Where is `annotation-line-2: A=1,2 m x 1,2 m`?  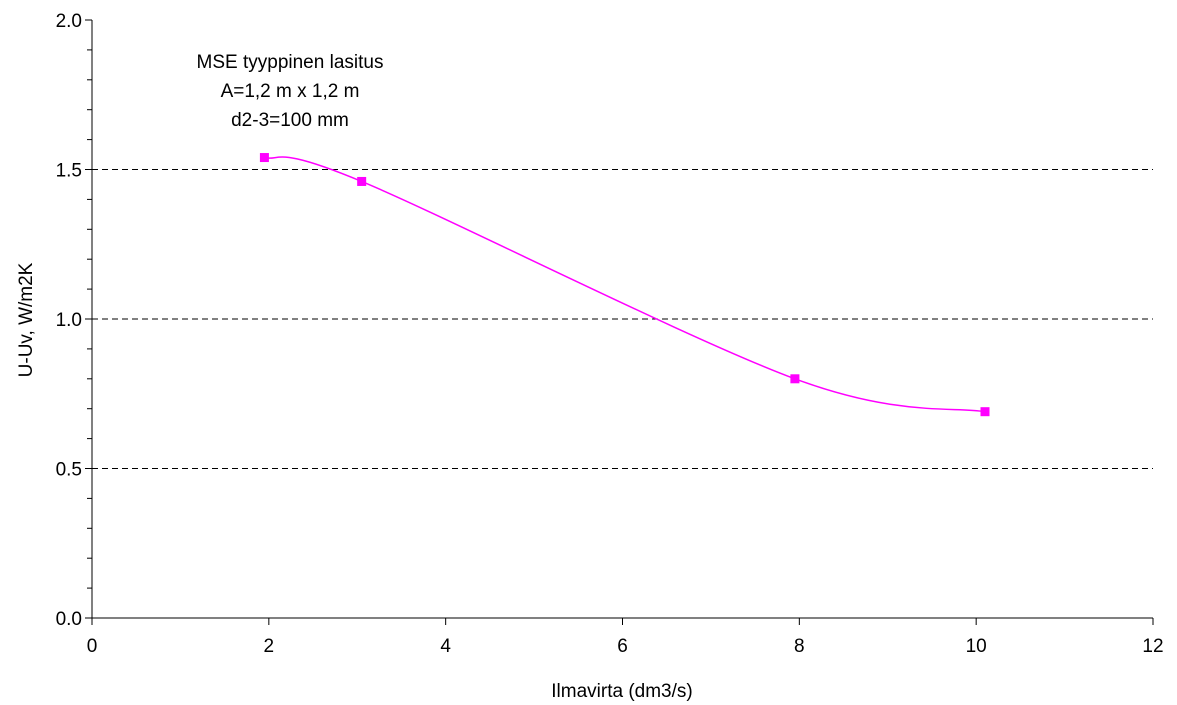 annotation-line-2: A=1,2 m x 1,2 m is located at coordinates (290, 91).